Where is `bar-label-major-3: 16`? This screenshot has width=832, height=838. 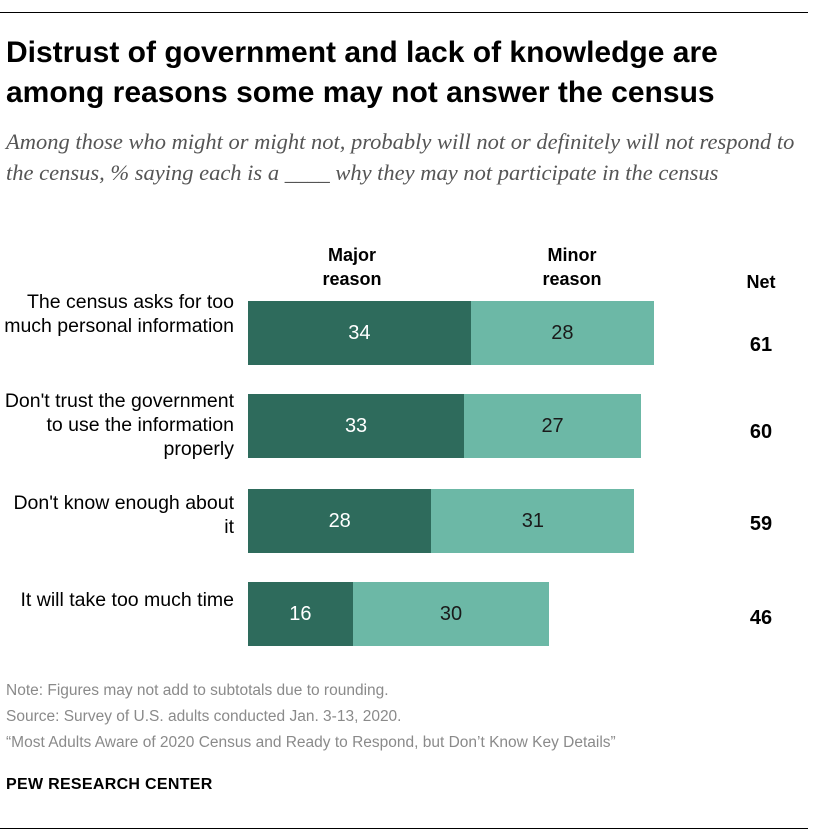
bar-label-major-3: 16 is located at coordinates (300, 614).